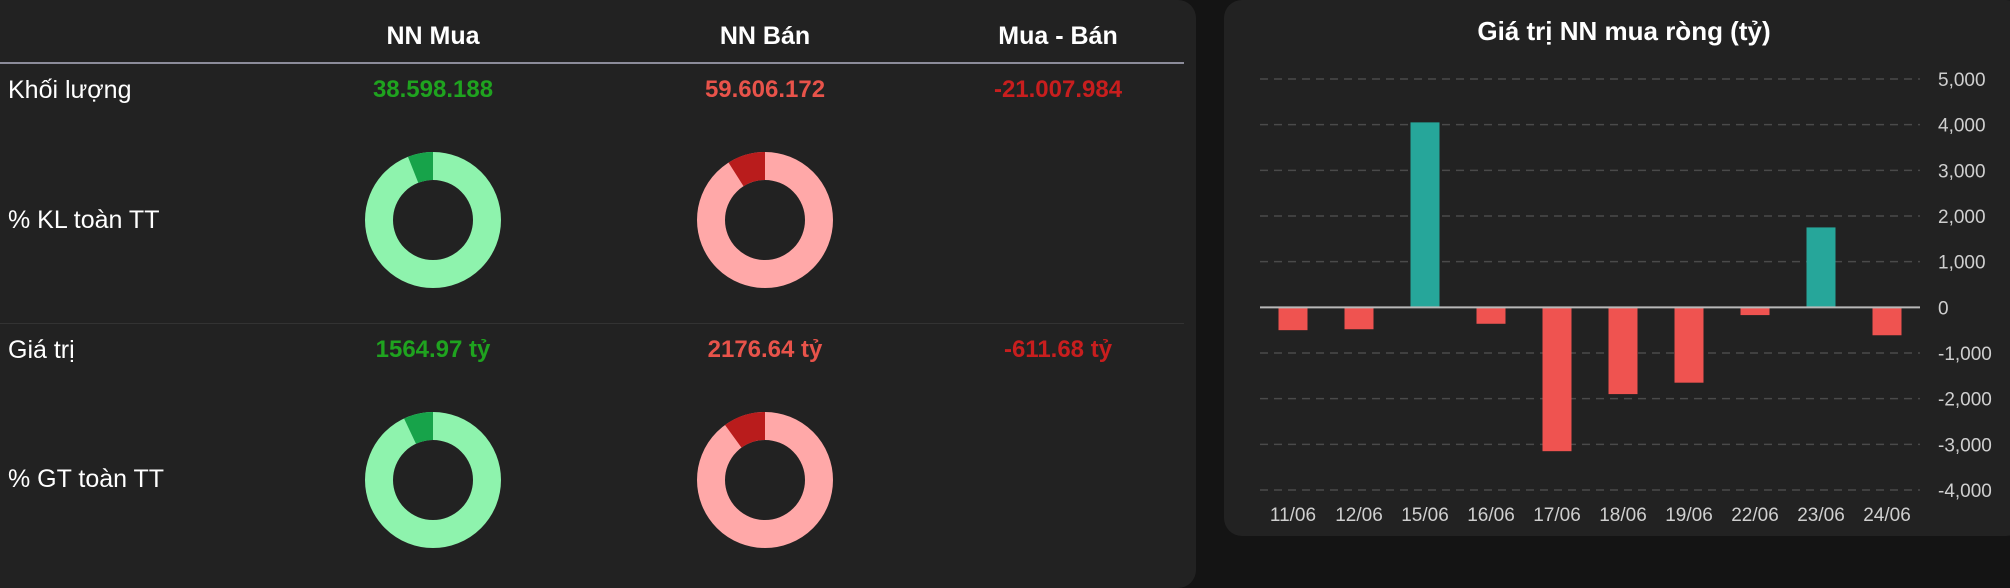 The width and height of the screenshot is (2010, 588). Describe the element at coordinates (433, 349) in the screenshot. I see `gt-buy-value: 1564.97 tỷ` at that location.